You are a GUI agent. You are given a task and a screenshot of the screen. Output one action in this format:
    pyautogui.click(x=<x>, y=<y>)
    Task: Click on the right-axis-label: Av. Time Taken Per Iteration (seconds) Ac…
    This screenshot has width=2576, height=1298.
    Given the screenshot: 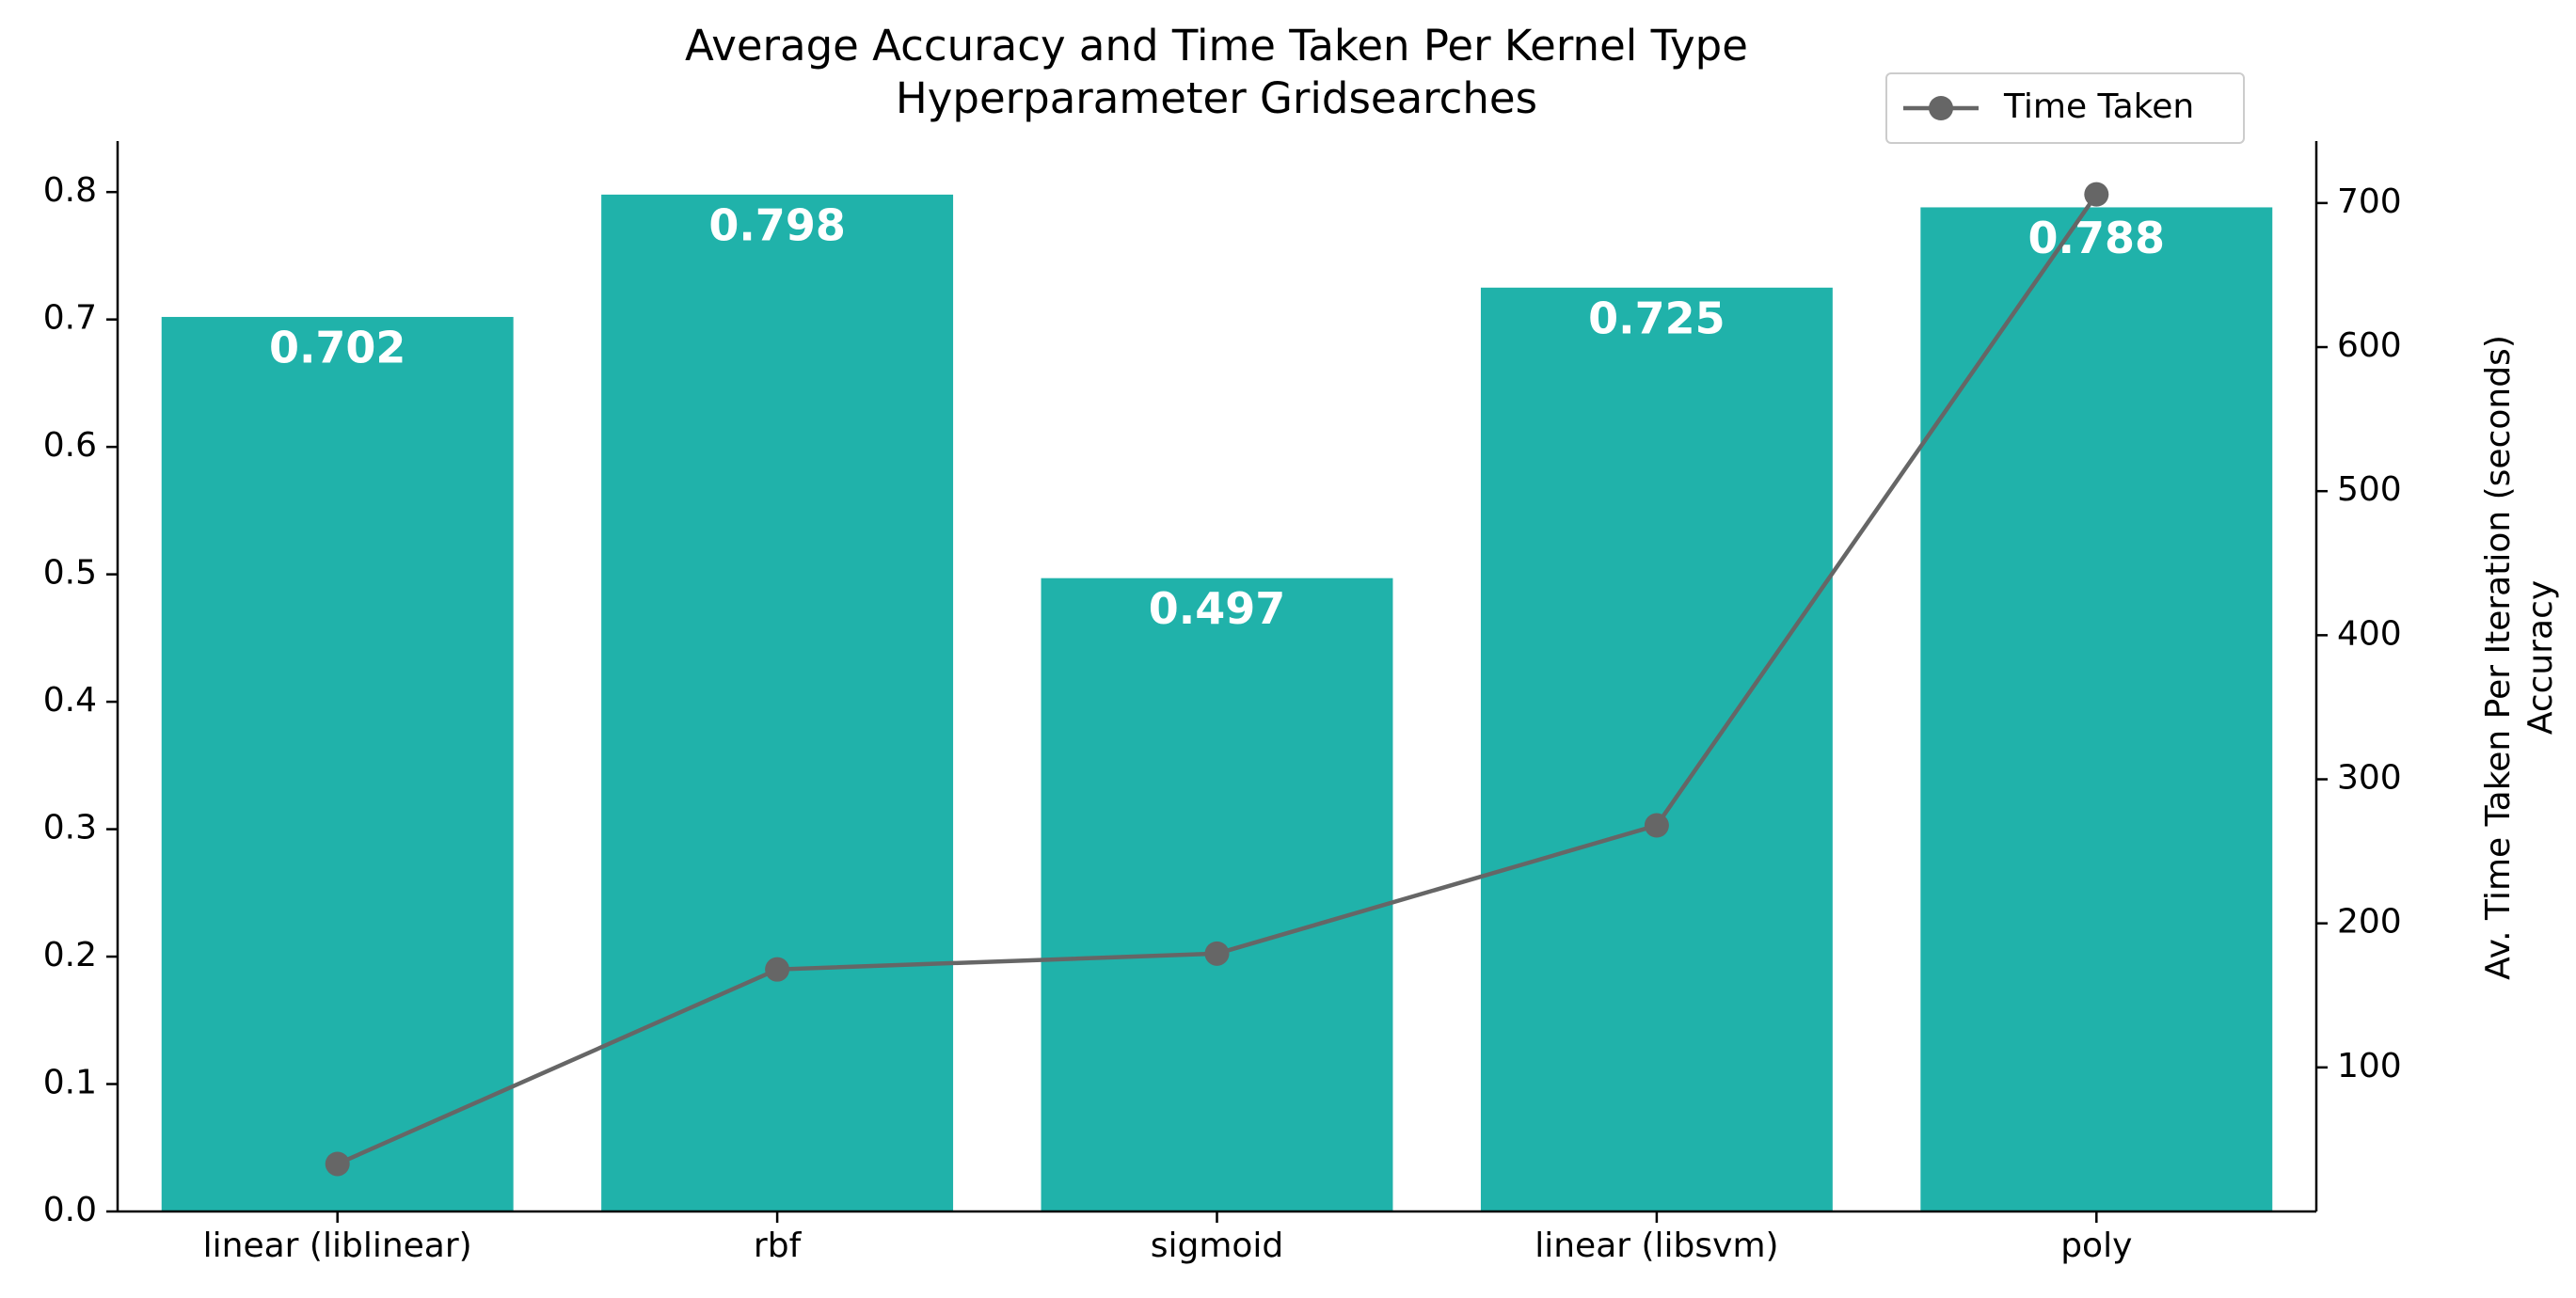 What is the action you would take?
    pyautogui.click(x=2519, y=657)
    